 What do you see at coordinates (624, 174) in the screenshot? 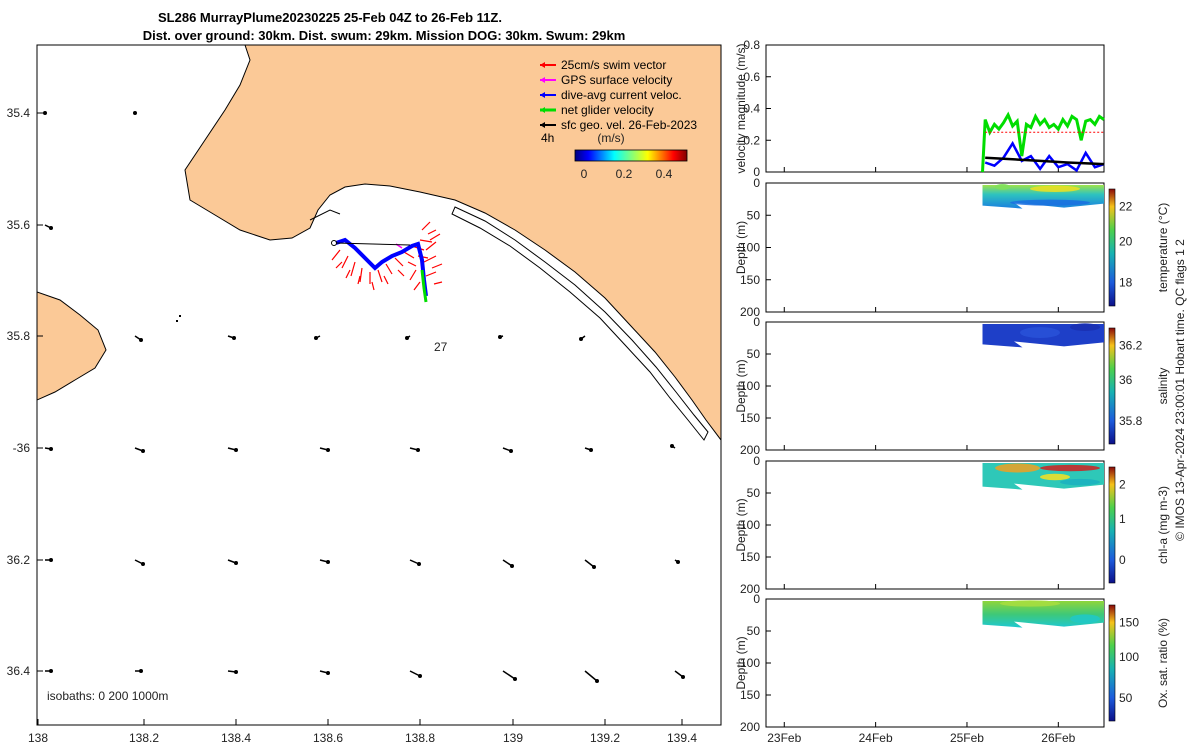
I see `colorbar-tick-label: 0.2` at bounding box center [624, 174].